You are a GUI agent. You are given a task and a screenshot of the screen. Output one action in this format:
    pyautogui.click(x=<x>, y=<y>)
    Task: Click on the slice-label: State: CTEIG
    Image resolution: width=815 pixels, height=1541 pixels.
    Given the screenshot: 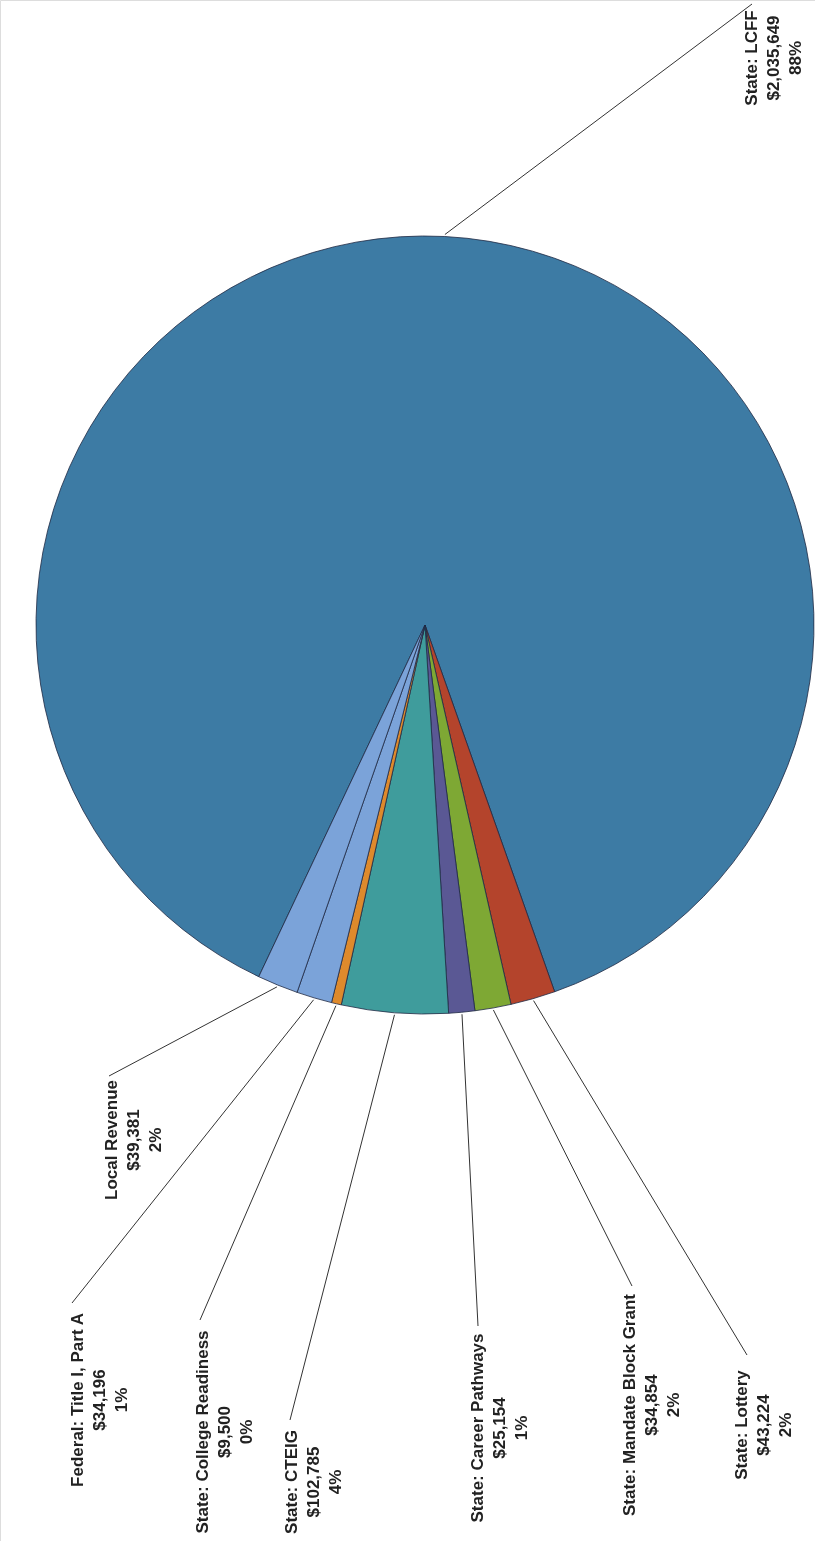 What is the action you would take?
    pyautogui.click(x=291, y=1482)
    